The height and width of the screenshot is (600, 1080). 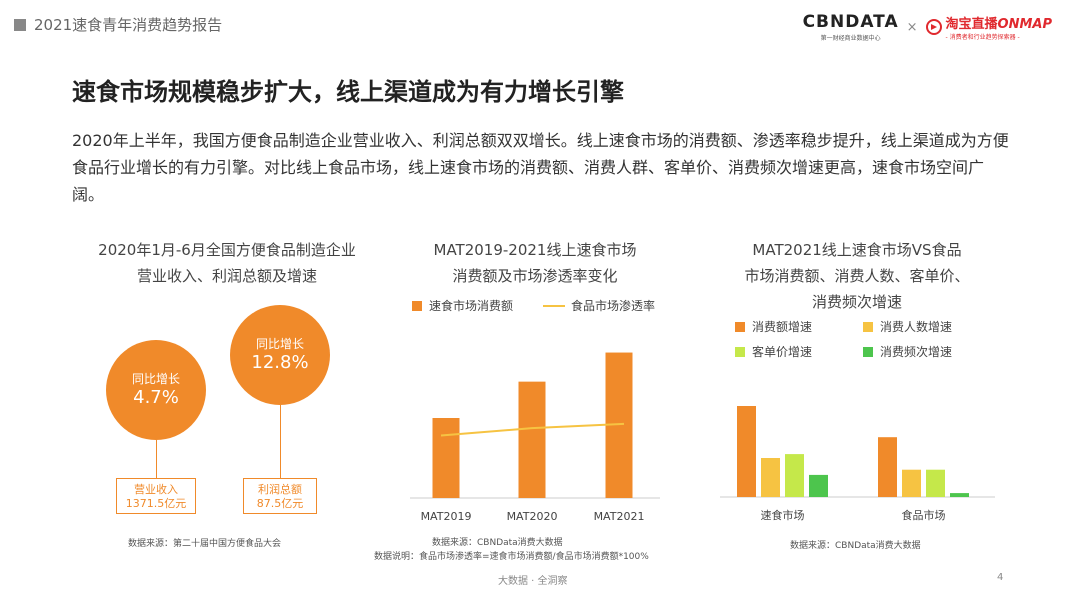 What do you see at coordinates (280, 496) in the screenshot?
I see `profit-box: 利润总额 87.5亿元` at bounding box center [280, 496].